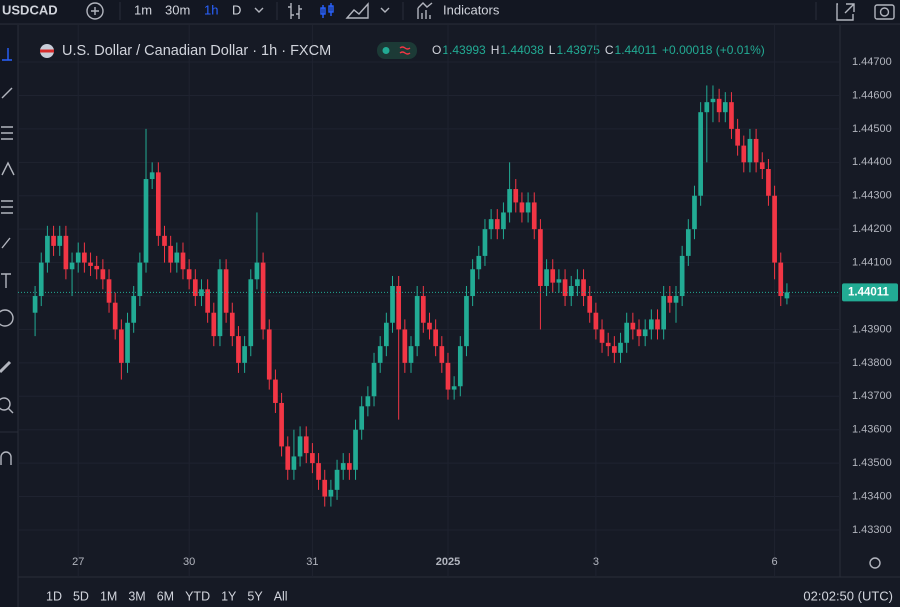 The image size is (900, 607). What do you see at coordinates (6, 367) in the screenshot?
I see `ruler-tool` at bounding box center [6, 367].